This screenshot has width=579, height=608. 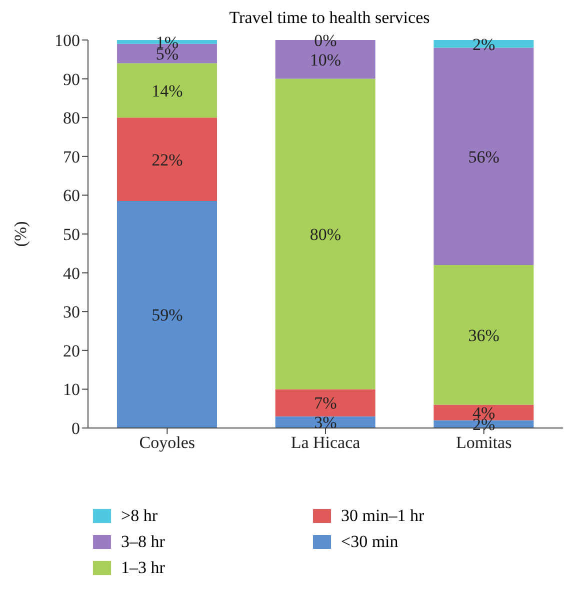 I want to click on y-tick-label: 0, so click(x=76, y=428).